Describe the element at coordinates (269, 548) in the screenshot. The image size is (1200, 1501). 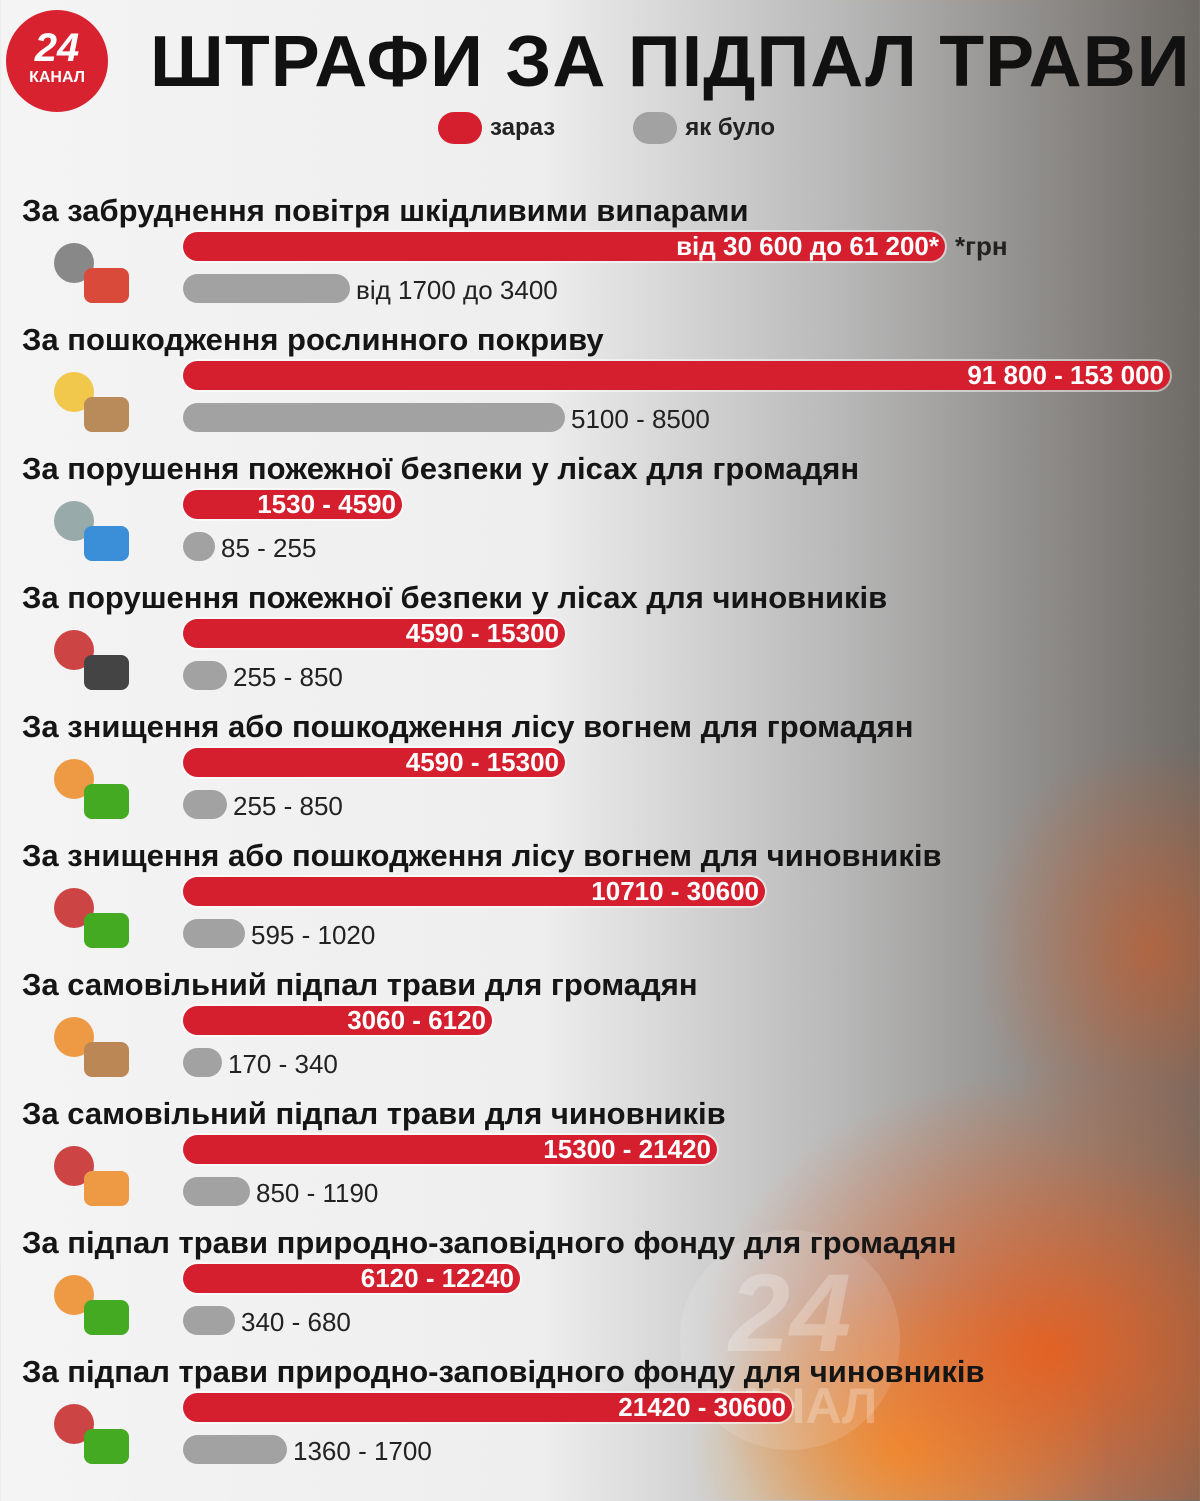
I see `before-value-label: 85 - 255` at that location.